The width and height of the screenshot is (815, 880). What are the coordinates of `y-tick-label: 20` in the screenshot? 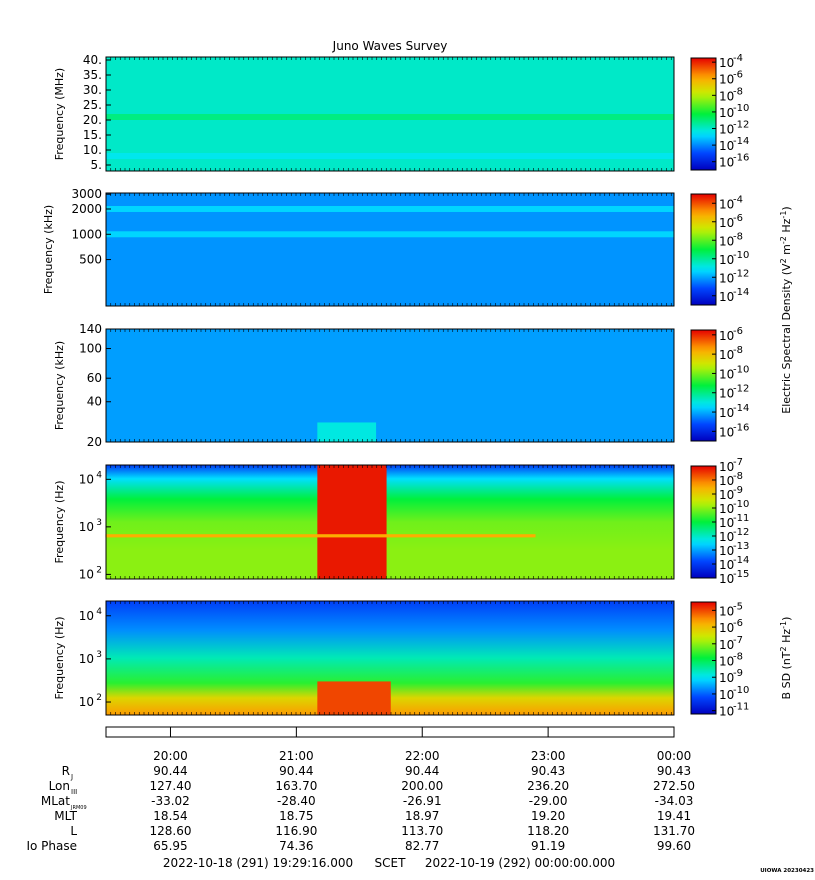 It's located at (94, 442).